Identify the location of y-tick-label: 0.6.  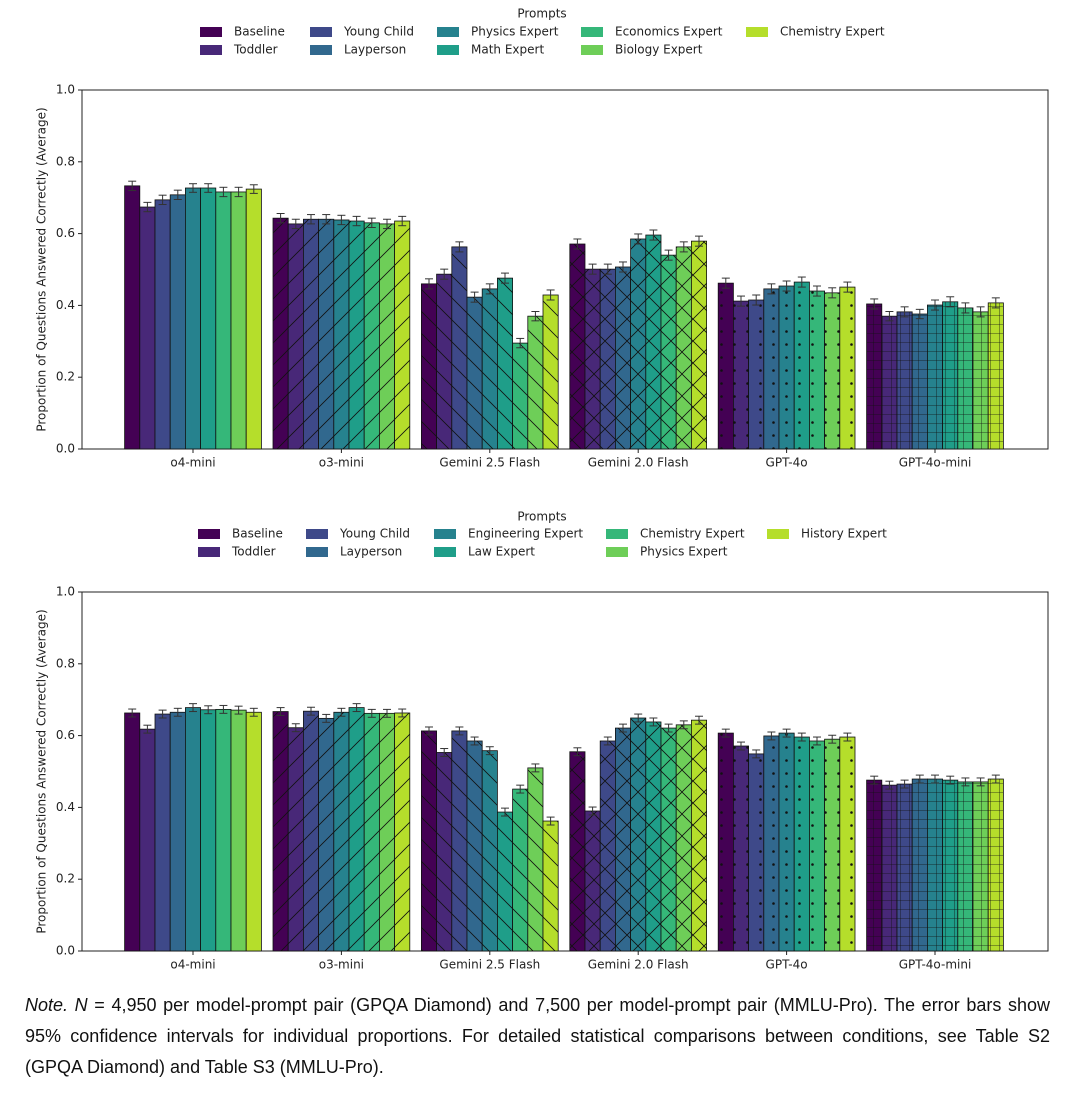
(65, 233).